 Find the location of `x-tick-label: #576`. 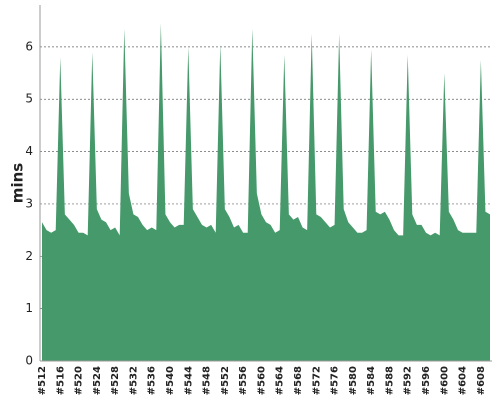

x-tick-label: #576 is located at coordinates (335, 380).